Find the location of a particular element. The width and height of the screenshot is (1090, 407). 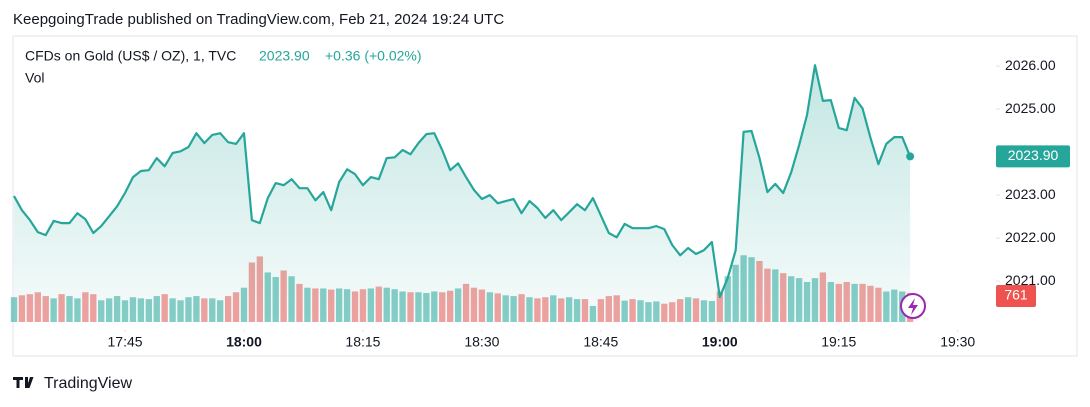

y-tick-label: 2025.00 is located at coordinates (1030, 108).